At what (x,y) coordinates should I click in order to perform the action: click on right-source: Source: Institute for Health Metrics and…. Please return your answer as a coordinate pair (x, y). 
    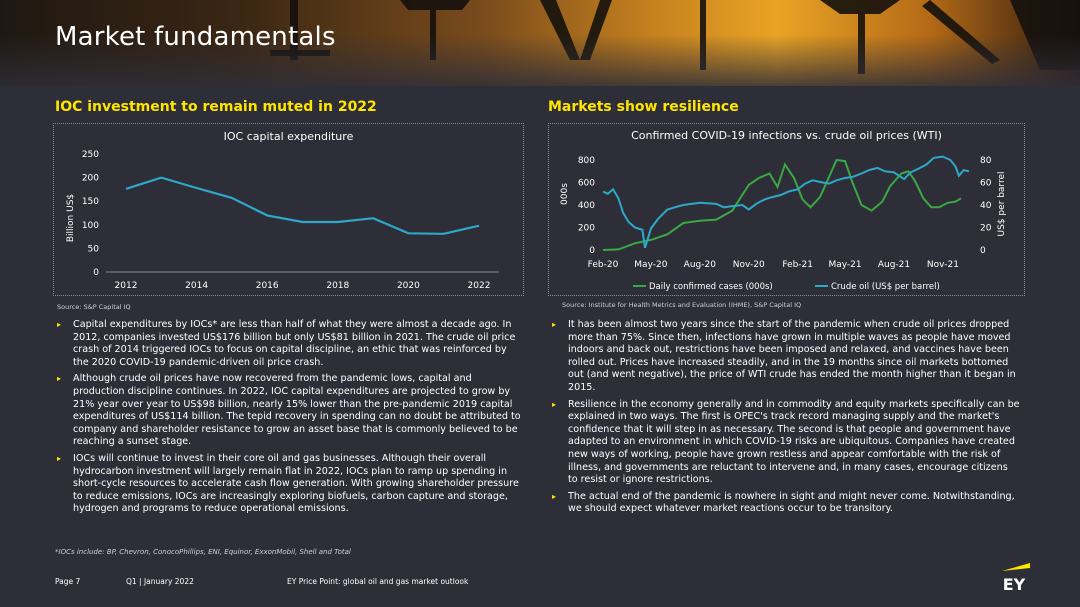
    Looking at the image, I should click on (682, 305).